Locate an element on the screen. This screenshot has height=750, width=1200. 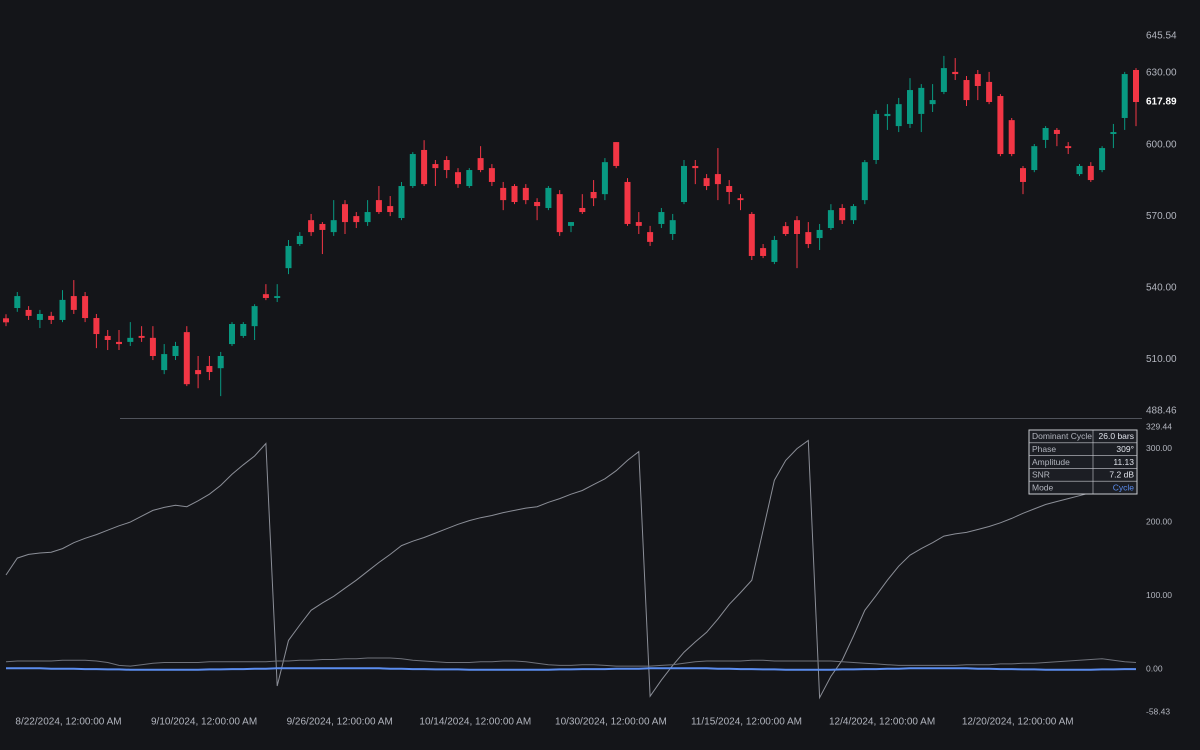
table-key: Mode is located at coordinates (1043, 487).